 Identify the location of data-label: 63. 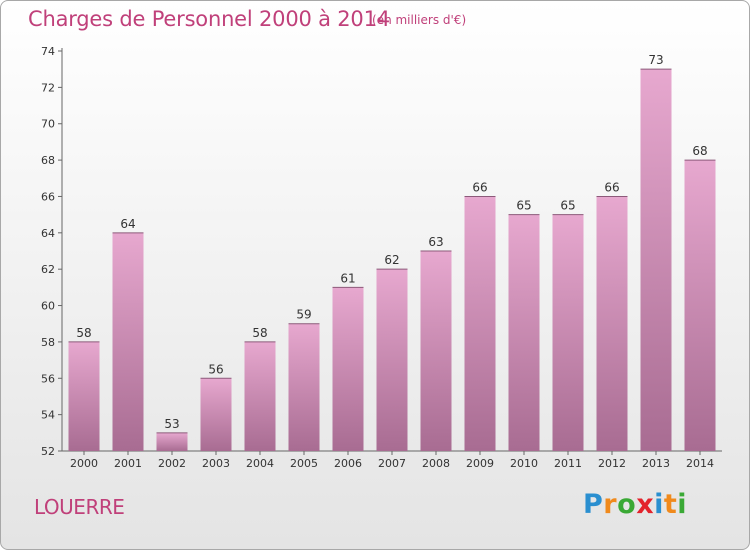
(435, 242).